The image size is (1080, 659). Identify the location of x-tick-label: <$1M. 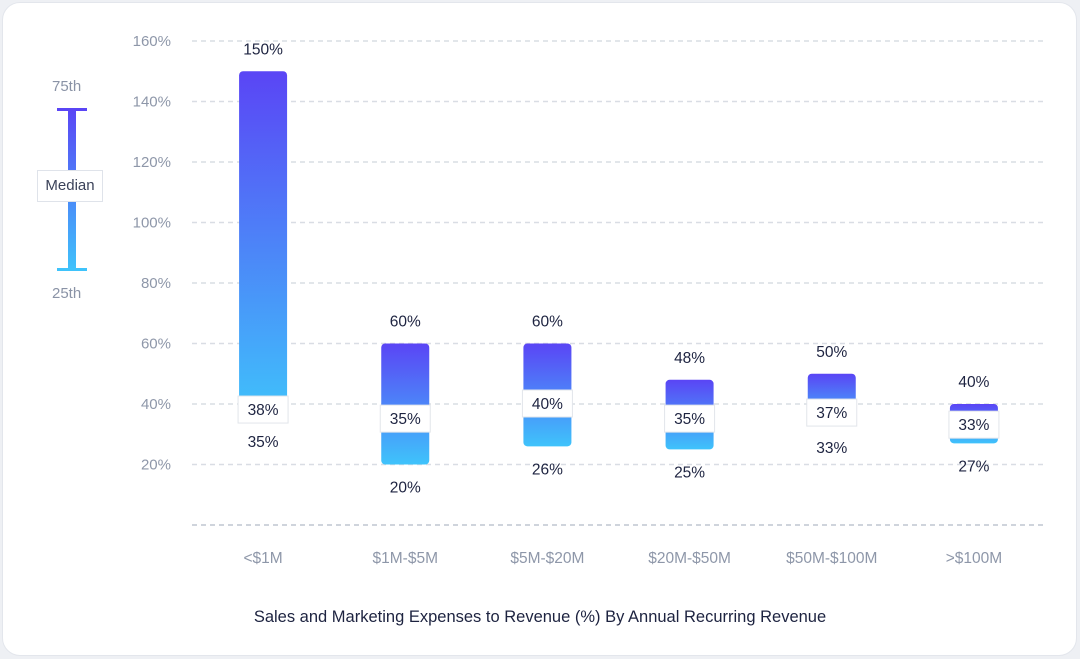
(262, 558).